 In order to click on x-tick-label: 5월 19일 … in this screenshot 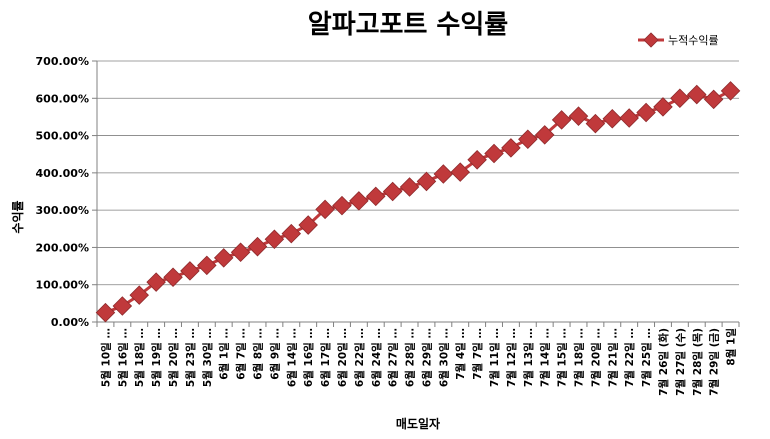, I will do `click(156, 357)`.